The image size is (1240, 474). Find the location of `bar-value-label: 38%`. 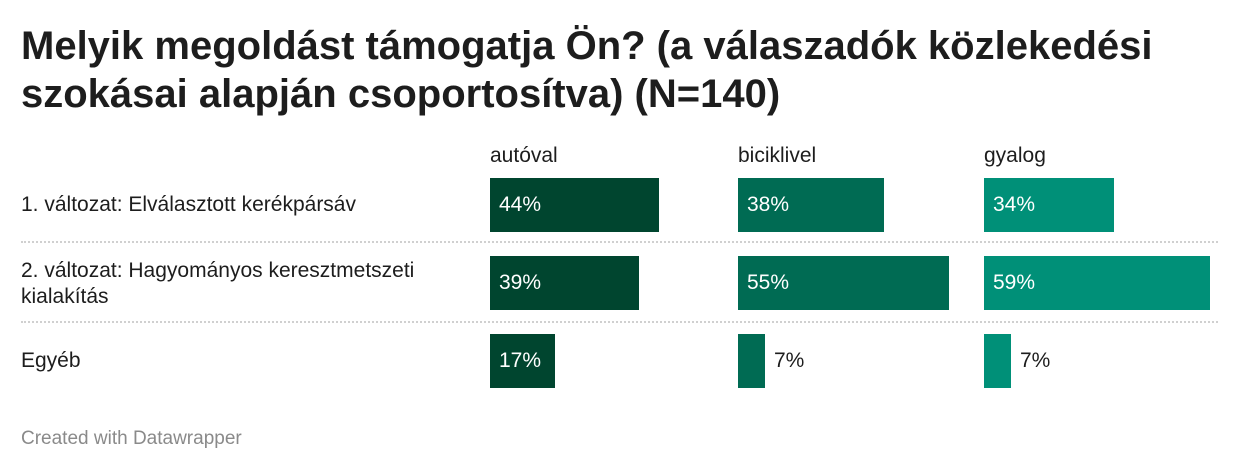

bar-value-label: 38% is located at coordinates (768, 204).